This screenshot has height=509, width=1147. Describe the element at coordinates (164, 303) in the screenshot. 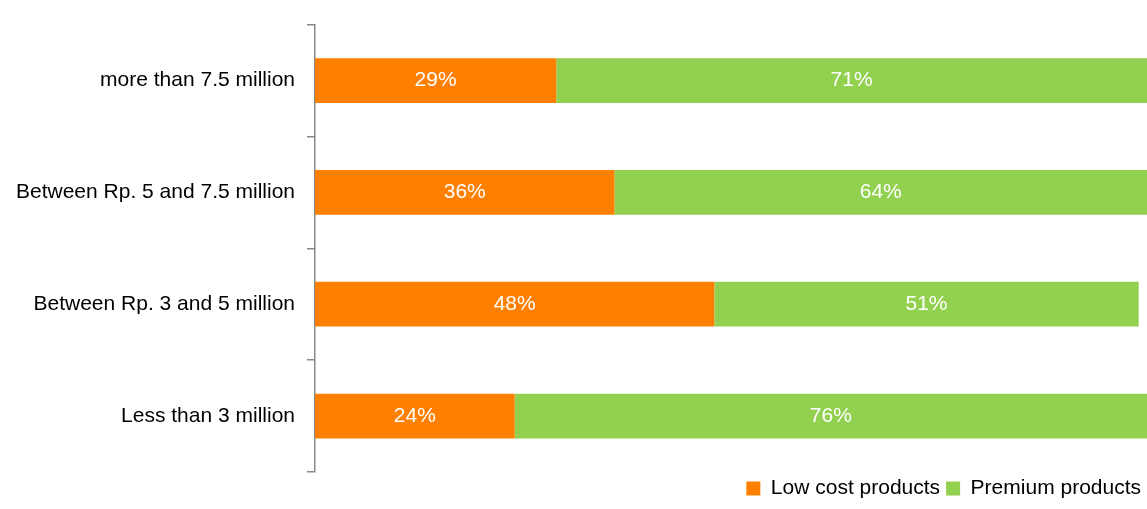

I see `y-tick-label: Between Rp. 3 and 5 million` at that location.